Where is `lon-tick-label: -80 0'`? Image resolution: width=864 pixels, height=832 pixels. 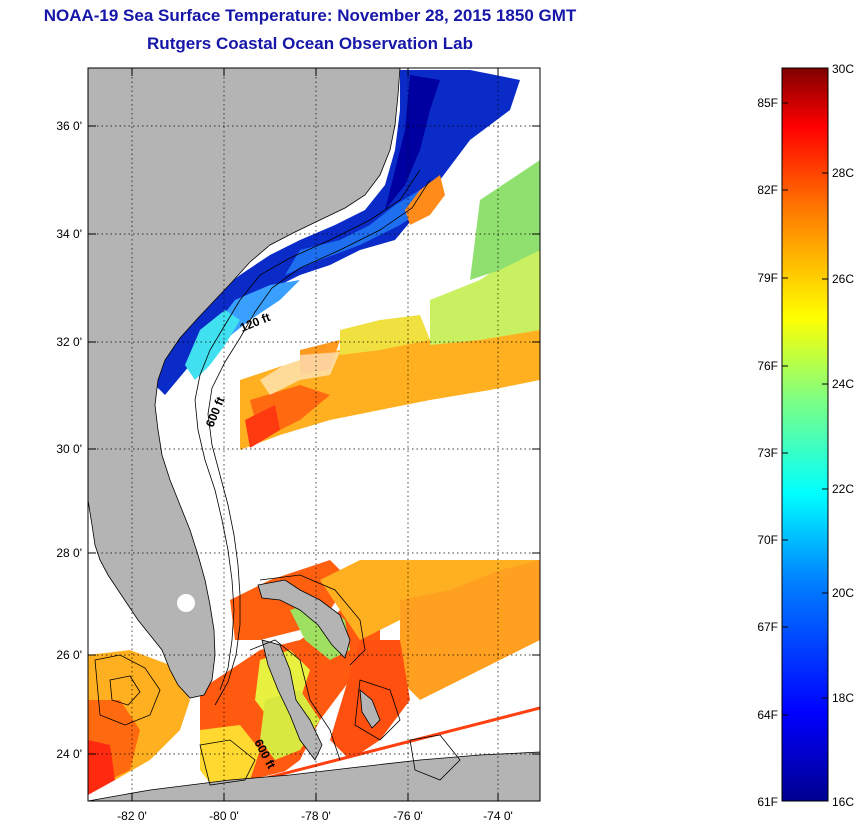
lon-tick-label: -80 0' is located at coordinates (224, 816).